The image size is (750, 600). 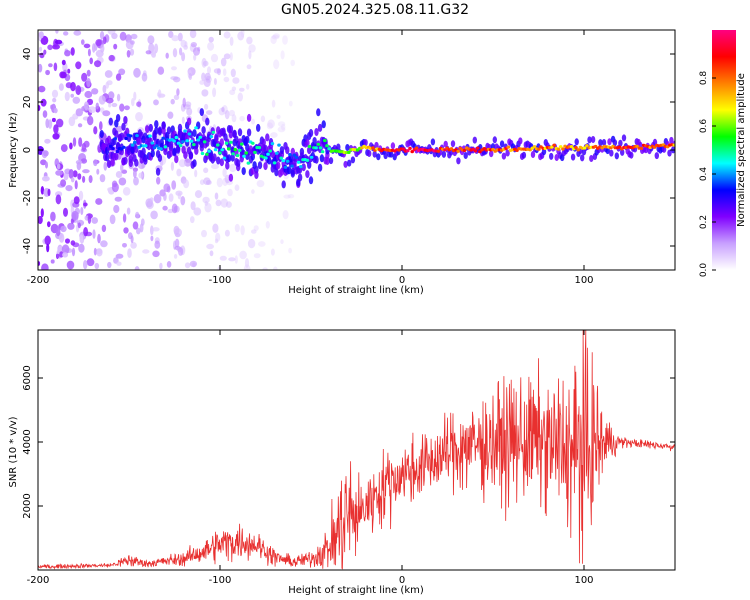 What do you see at coordinates (583, 580) in the screenshot?
I see `snr-xtick-label: 100` at bounding box center [583, 580].